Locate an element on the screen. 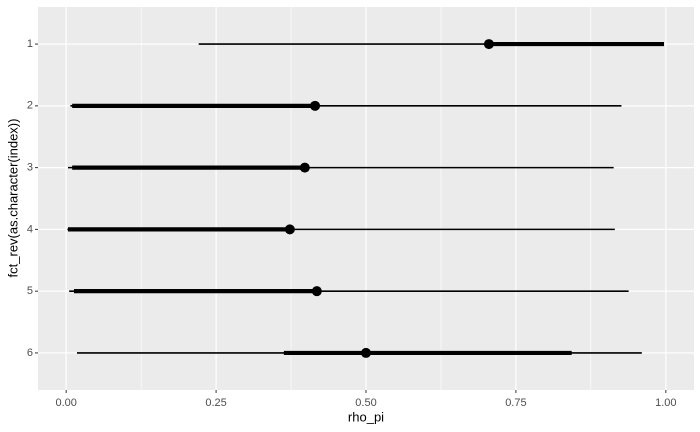 This screenshot has width=700, height=432. x-tick-label: 0.25 is located at coordinates (215, 403).